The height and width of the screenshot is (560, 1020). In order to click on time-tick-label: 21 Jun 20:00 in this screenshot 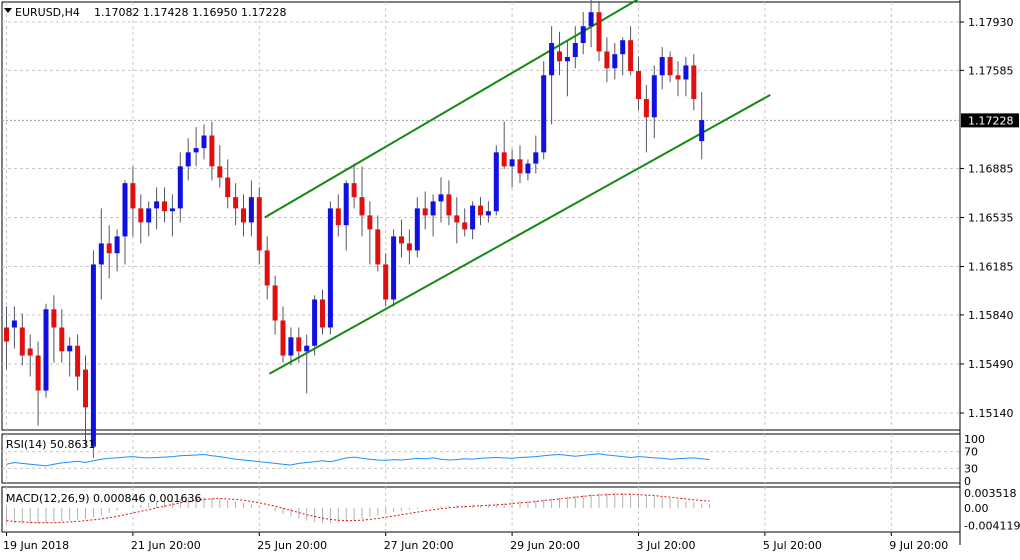, I will do `click(166, 545)`.